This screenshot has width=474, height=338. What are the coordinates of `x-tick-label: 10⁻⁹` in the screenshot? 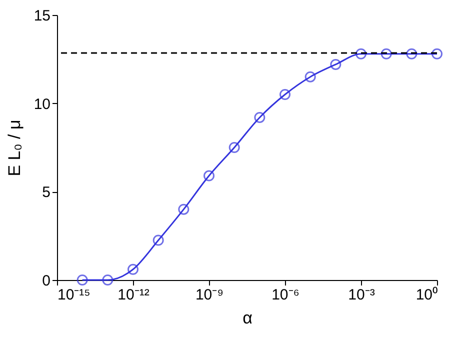 It's located at (209, 295).